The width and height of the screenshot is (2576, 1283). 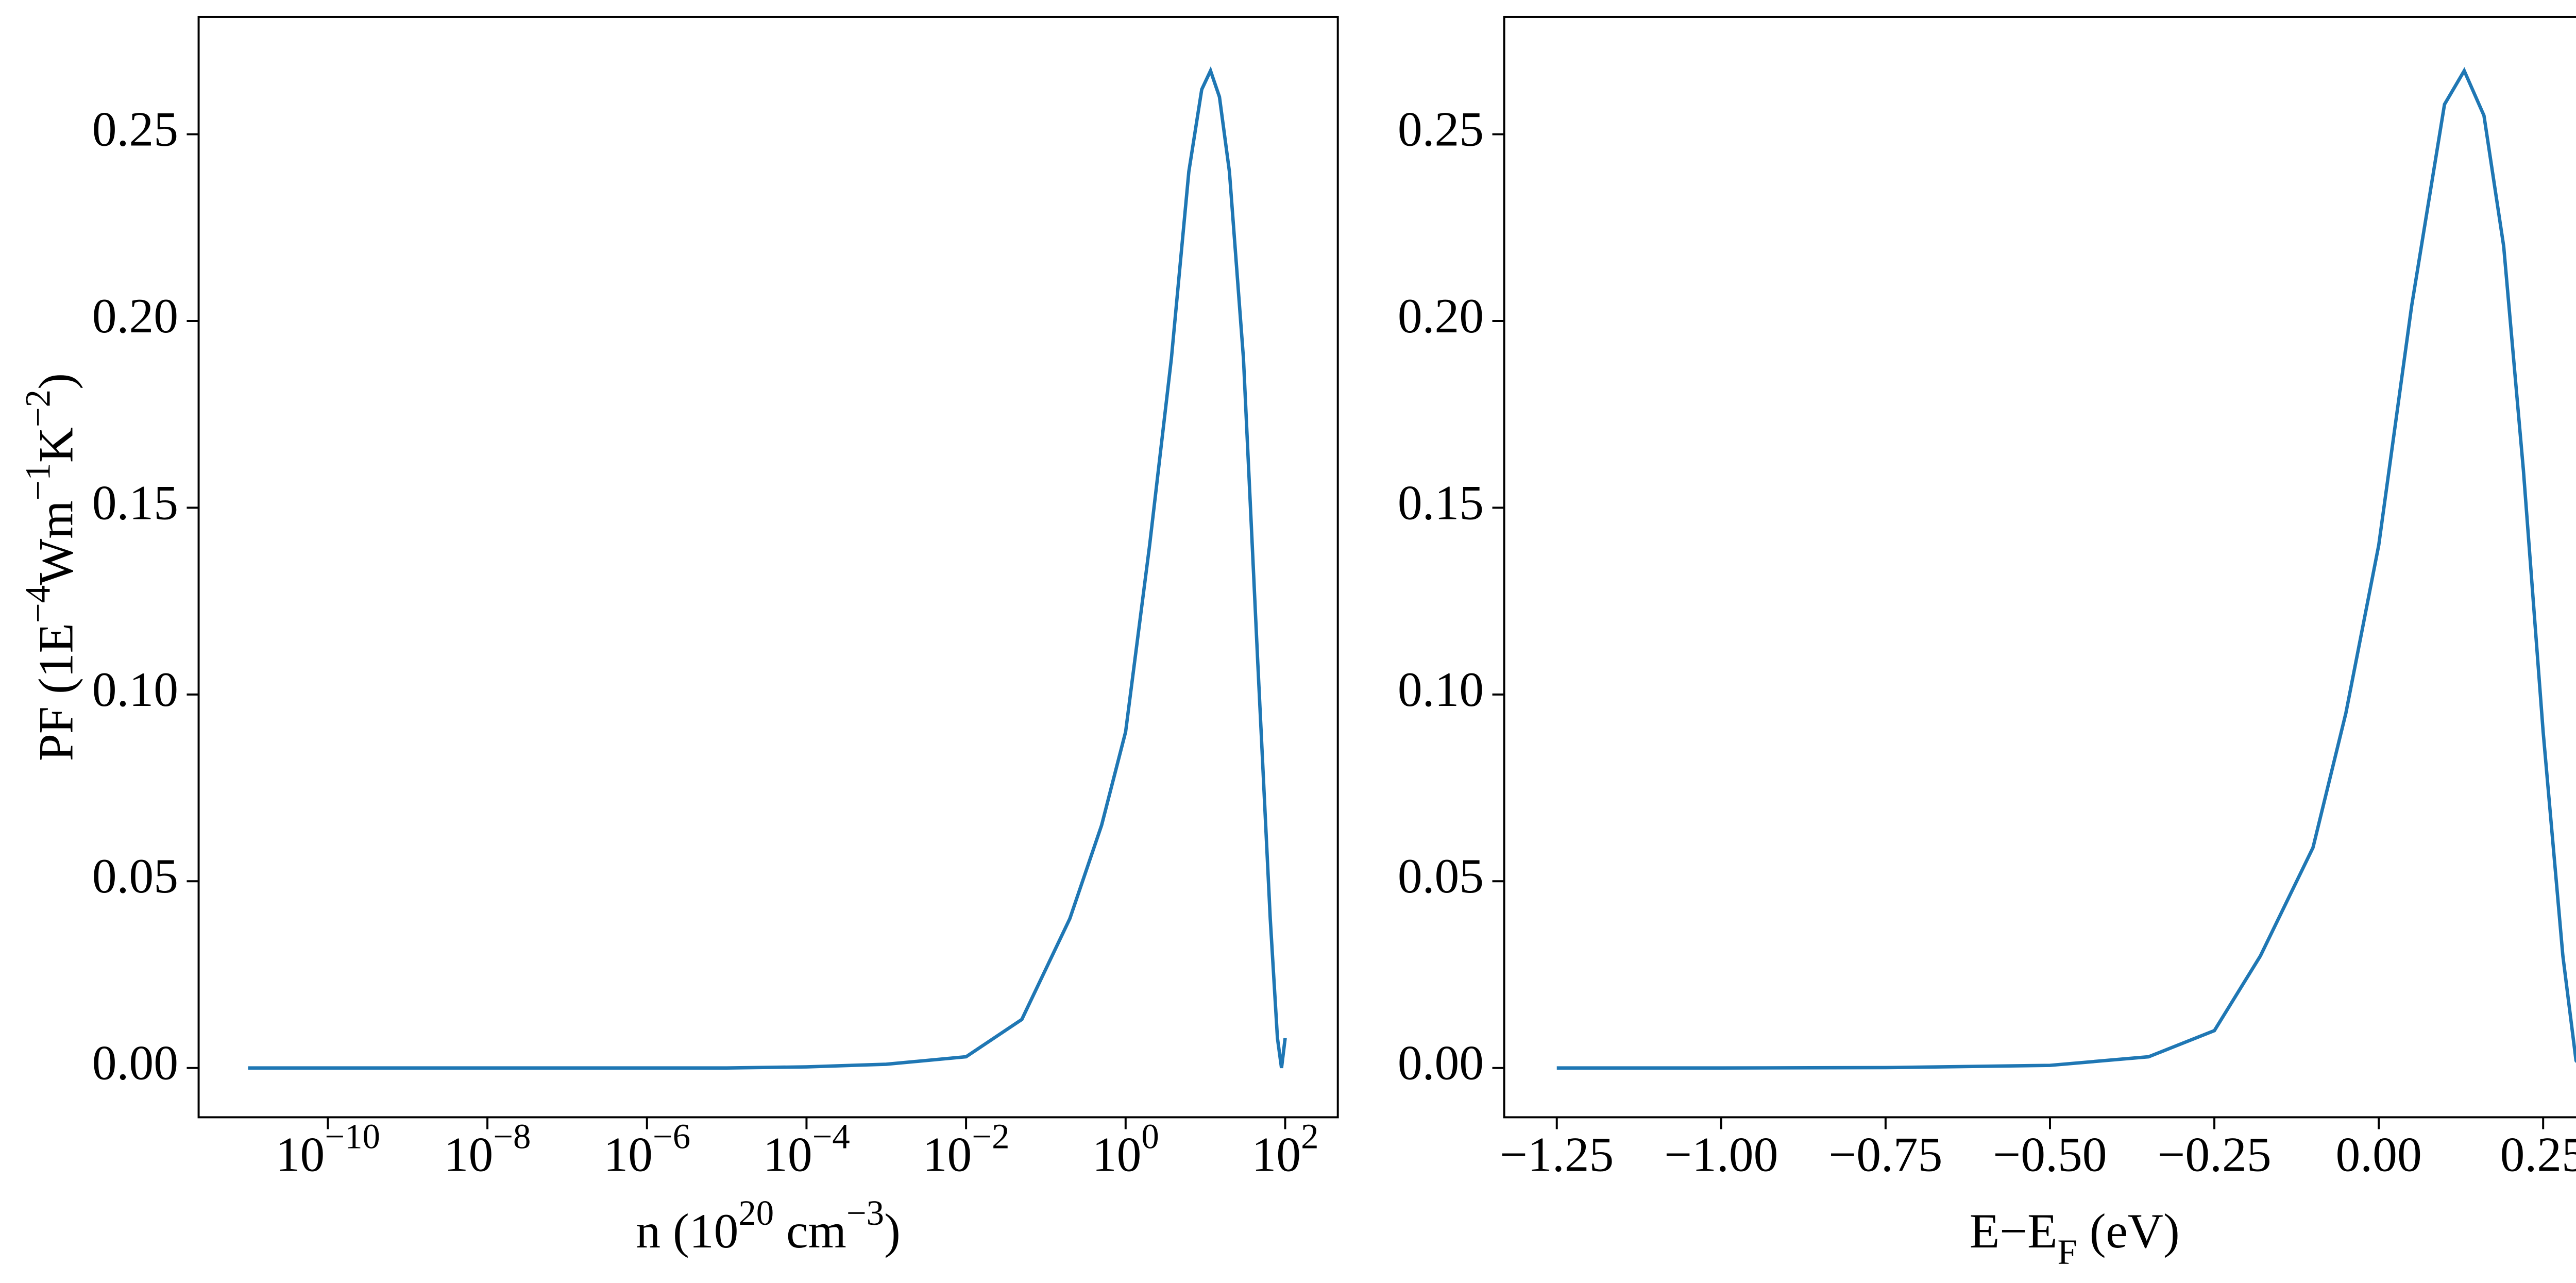 What do you see at coordinates (1885, 1154) in the screenshot?
I see `x-tick-label: −0.75` at bounding box center [1885, 1154].